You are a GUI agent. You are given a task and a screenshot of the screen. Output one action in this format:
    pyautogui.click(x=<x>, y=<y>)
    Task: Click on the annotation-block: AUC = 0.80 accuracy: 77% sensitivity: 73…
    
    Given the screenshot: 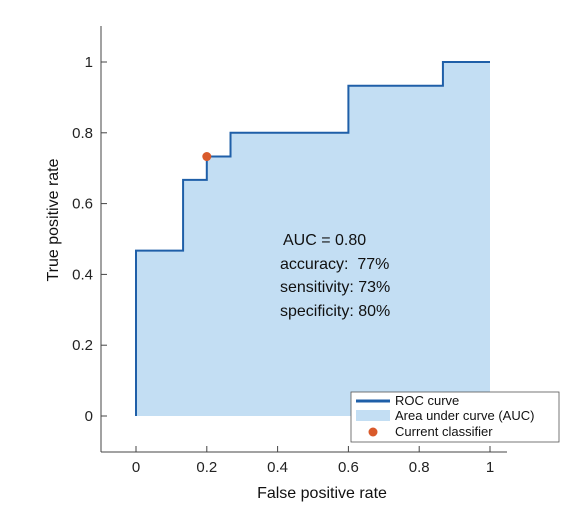 What is the action you would take?
    pyautogui.click(x=335, y=276)
    